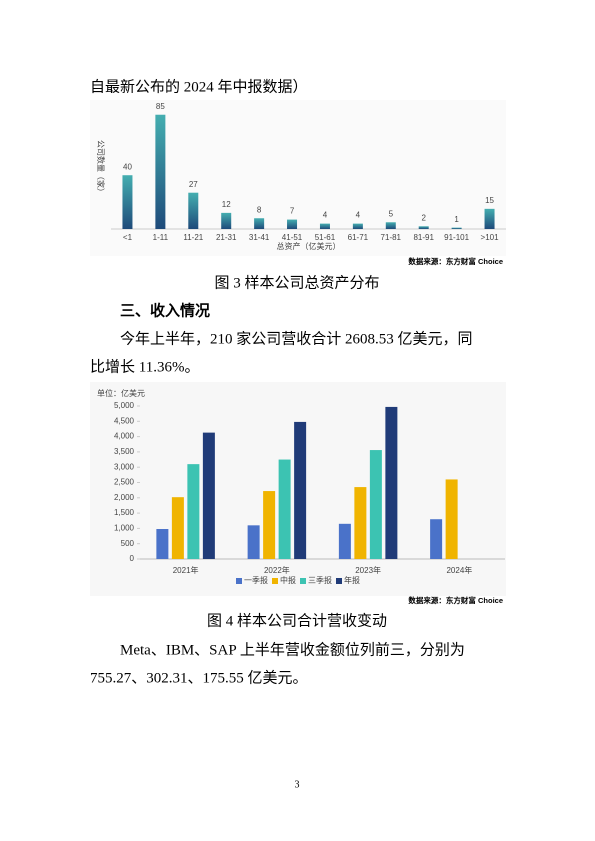  Describe the element at coordinates (226, 237) in the screenshot. I see `x-tick-label: 21-31` at that location.